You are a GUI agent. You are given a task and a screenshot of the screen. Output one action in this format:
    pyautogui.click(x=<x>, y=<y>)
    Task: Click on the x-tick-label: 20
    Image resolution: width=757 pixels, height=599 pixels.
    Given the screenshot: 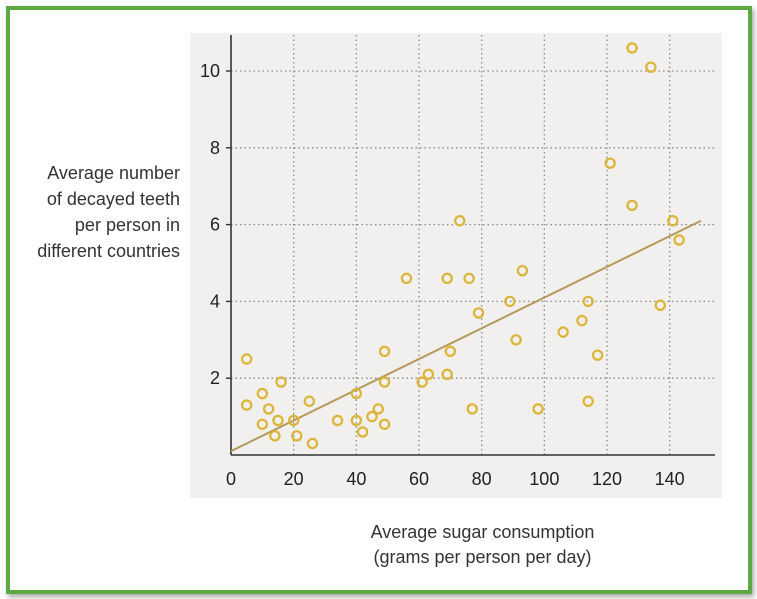 What is the action you would take?
    pyautogui.click(x=294, y=479)
    